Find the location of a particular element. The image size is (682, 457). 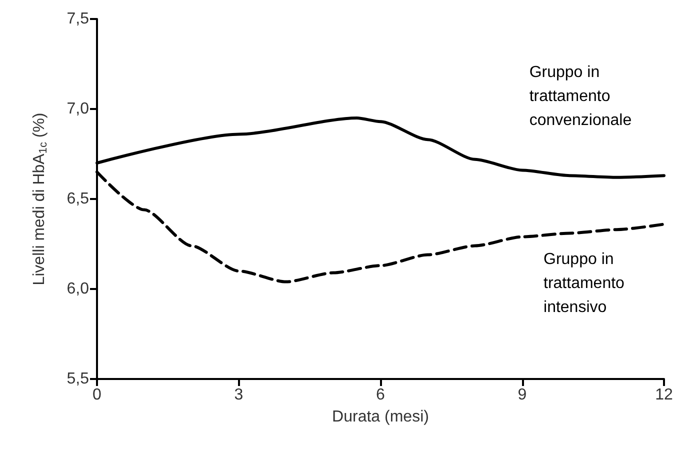

x-tick-label: 0 is located at coordinates (97, 395).